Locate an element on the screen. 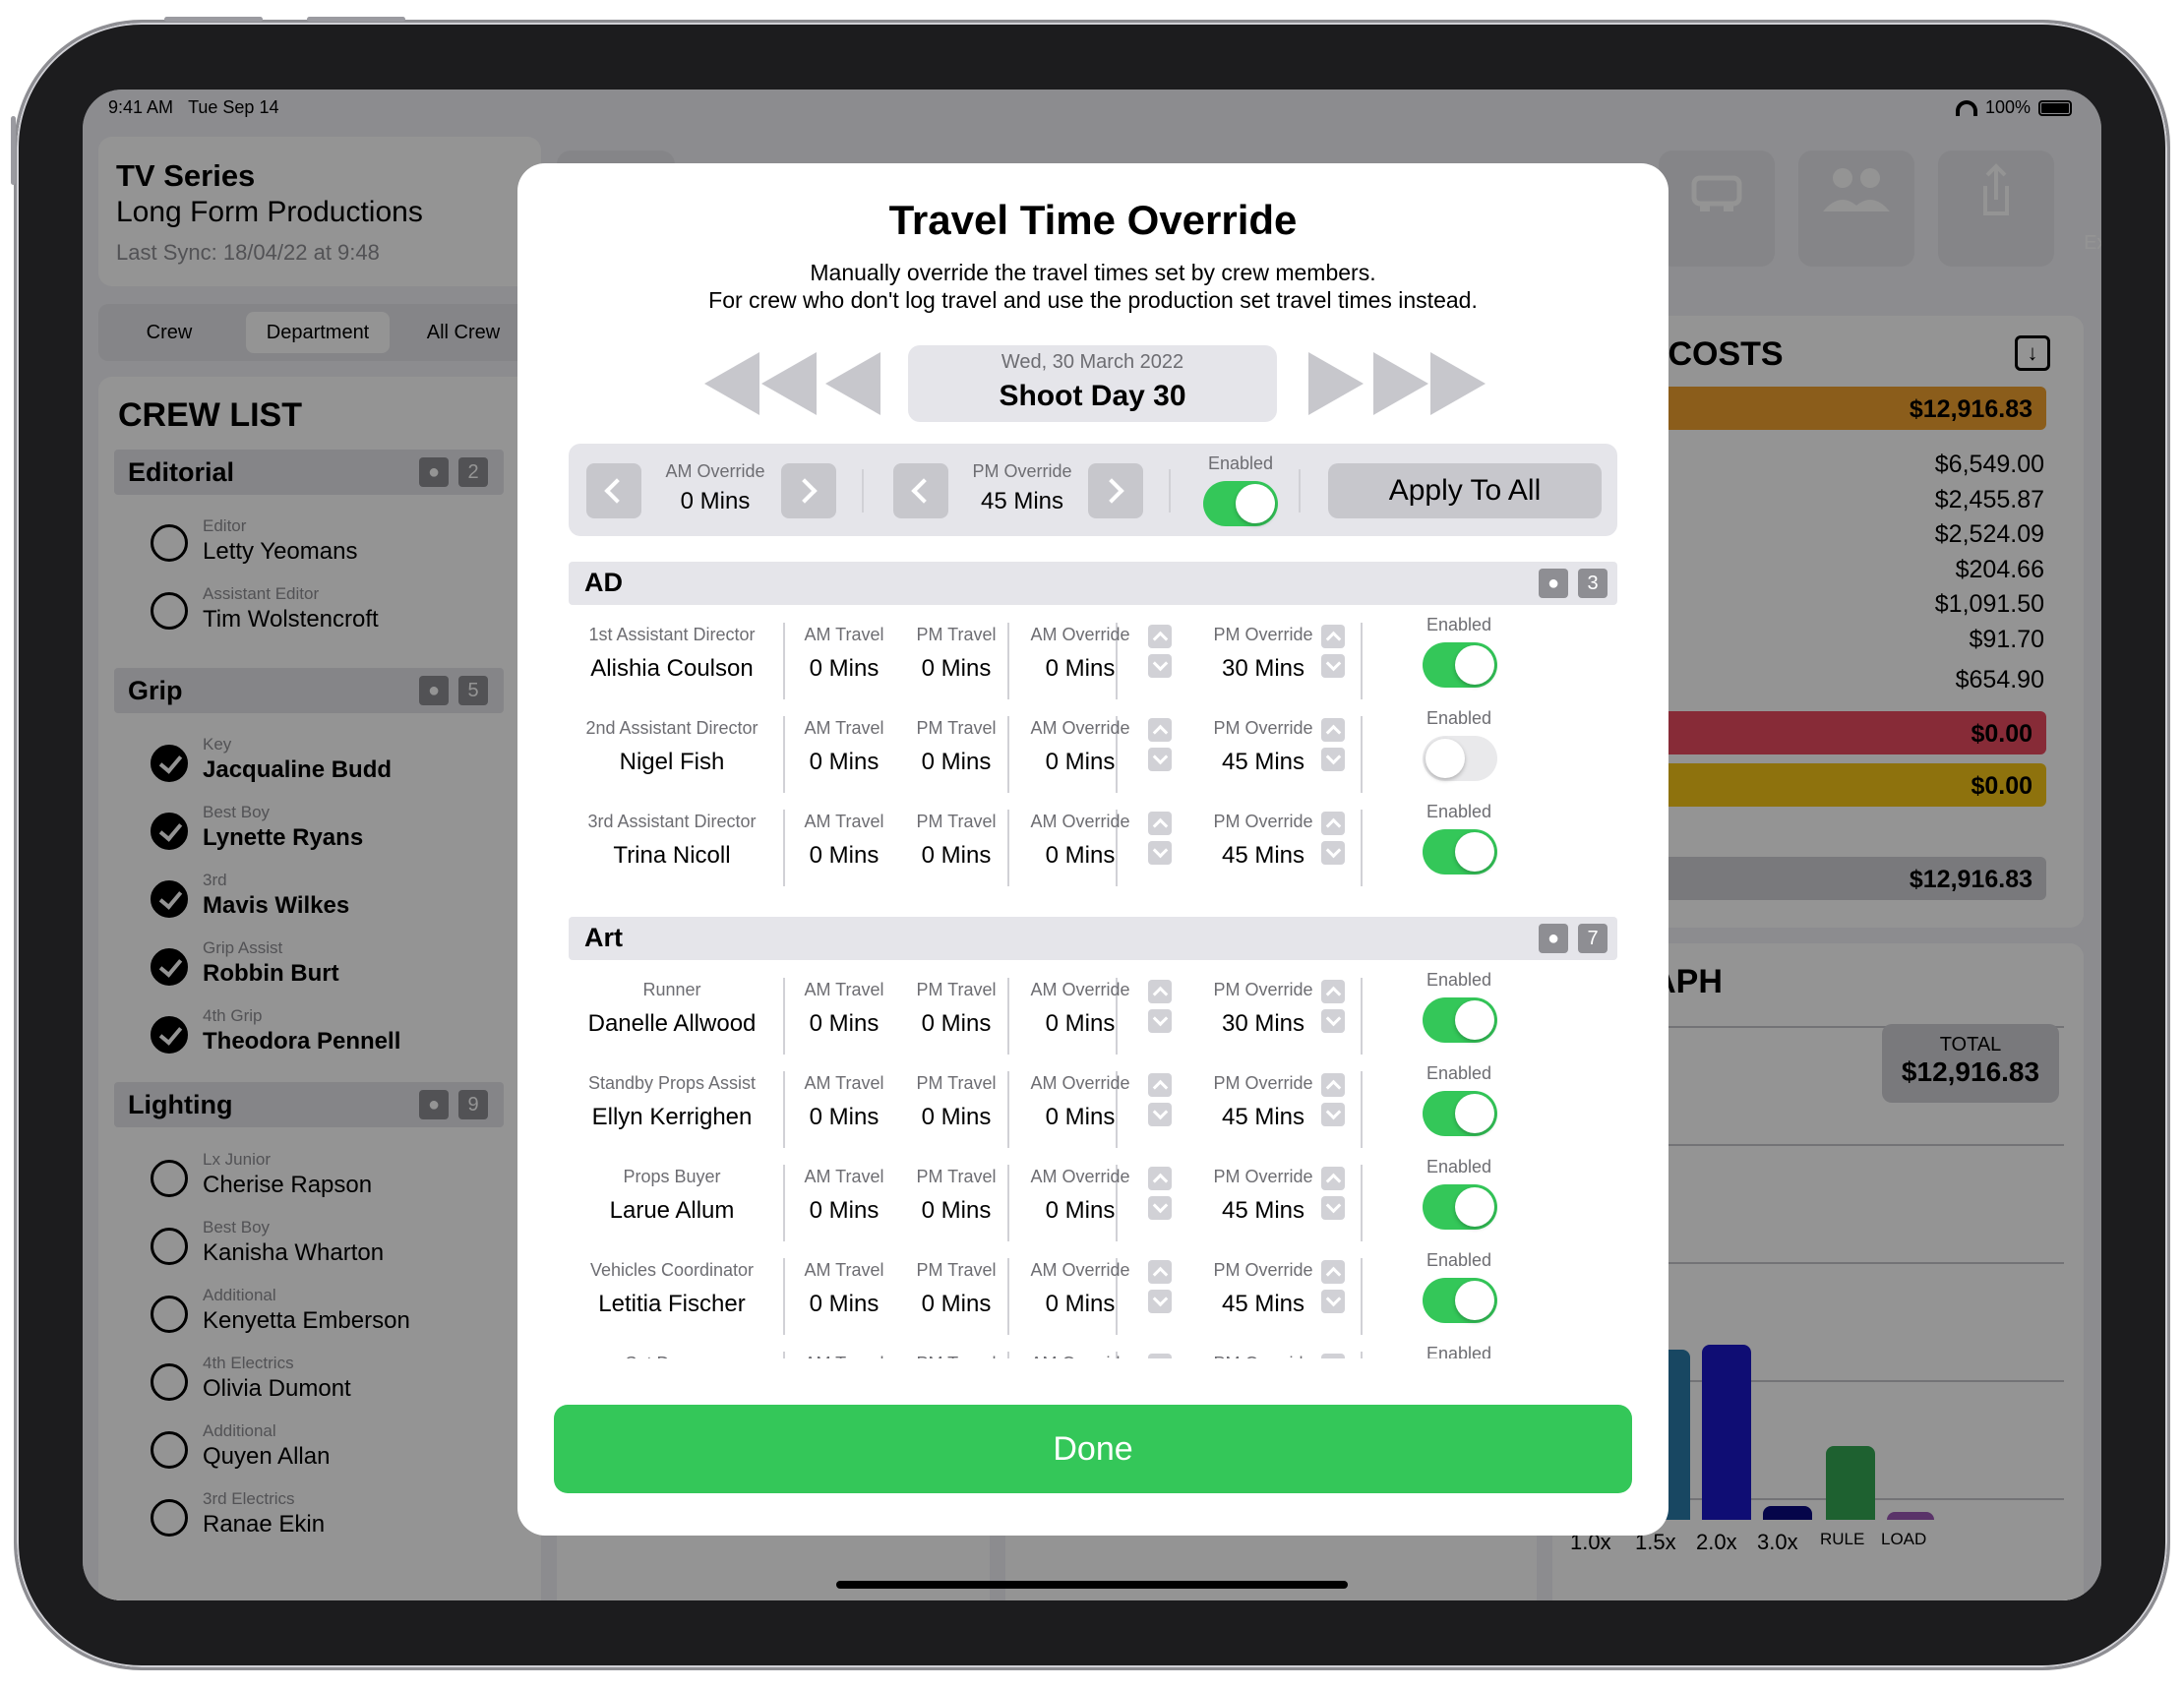 The image size is (2184, 1689). battery-icon is located at coordinates (2055, 107).